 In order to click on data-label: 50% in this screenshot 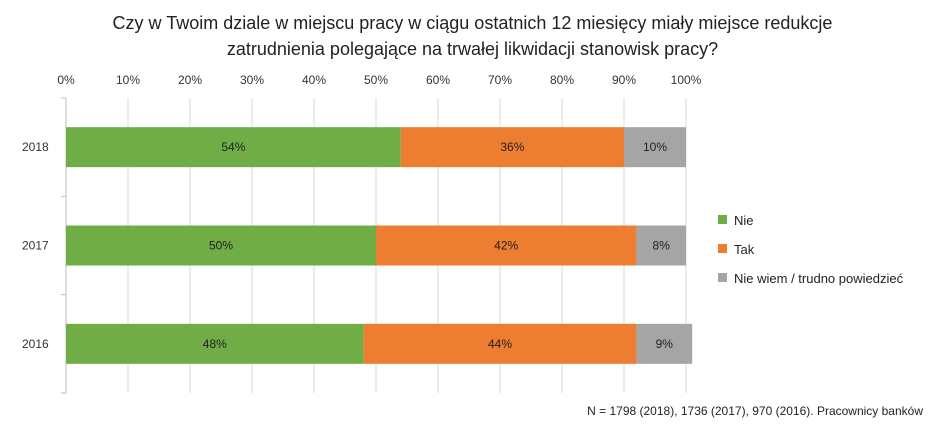, I will do `click(221, 246)`.